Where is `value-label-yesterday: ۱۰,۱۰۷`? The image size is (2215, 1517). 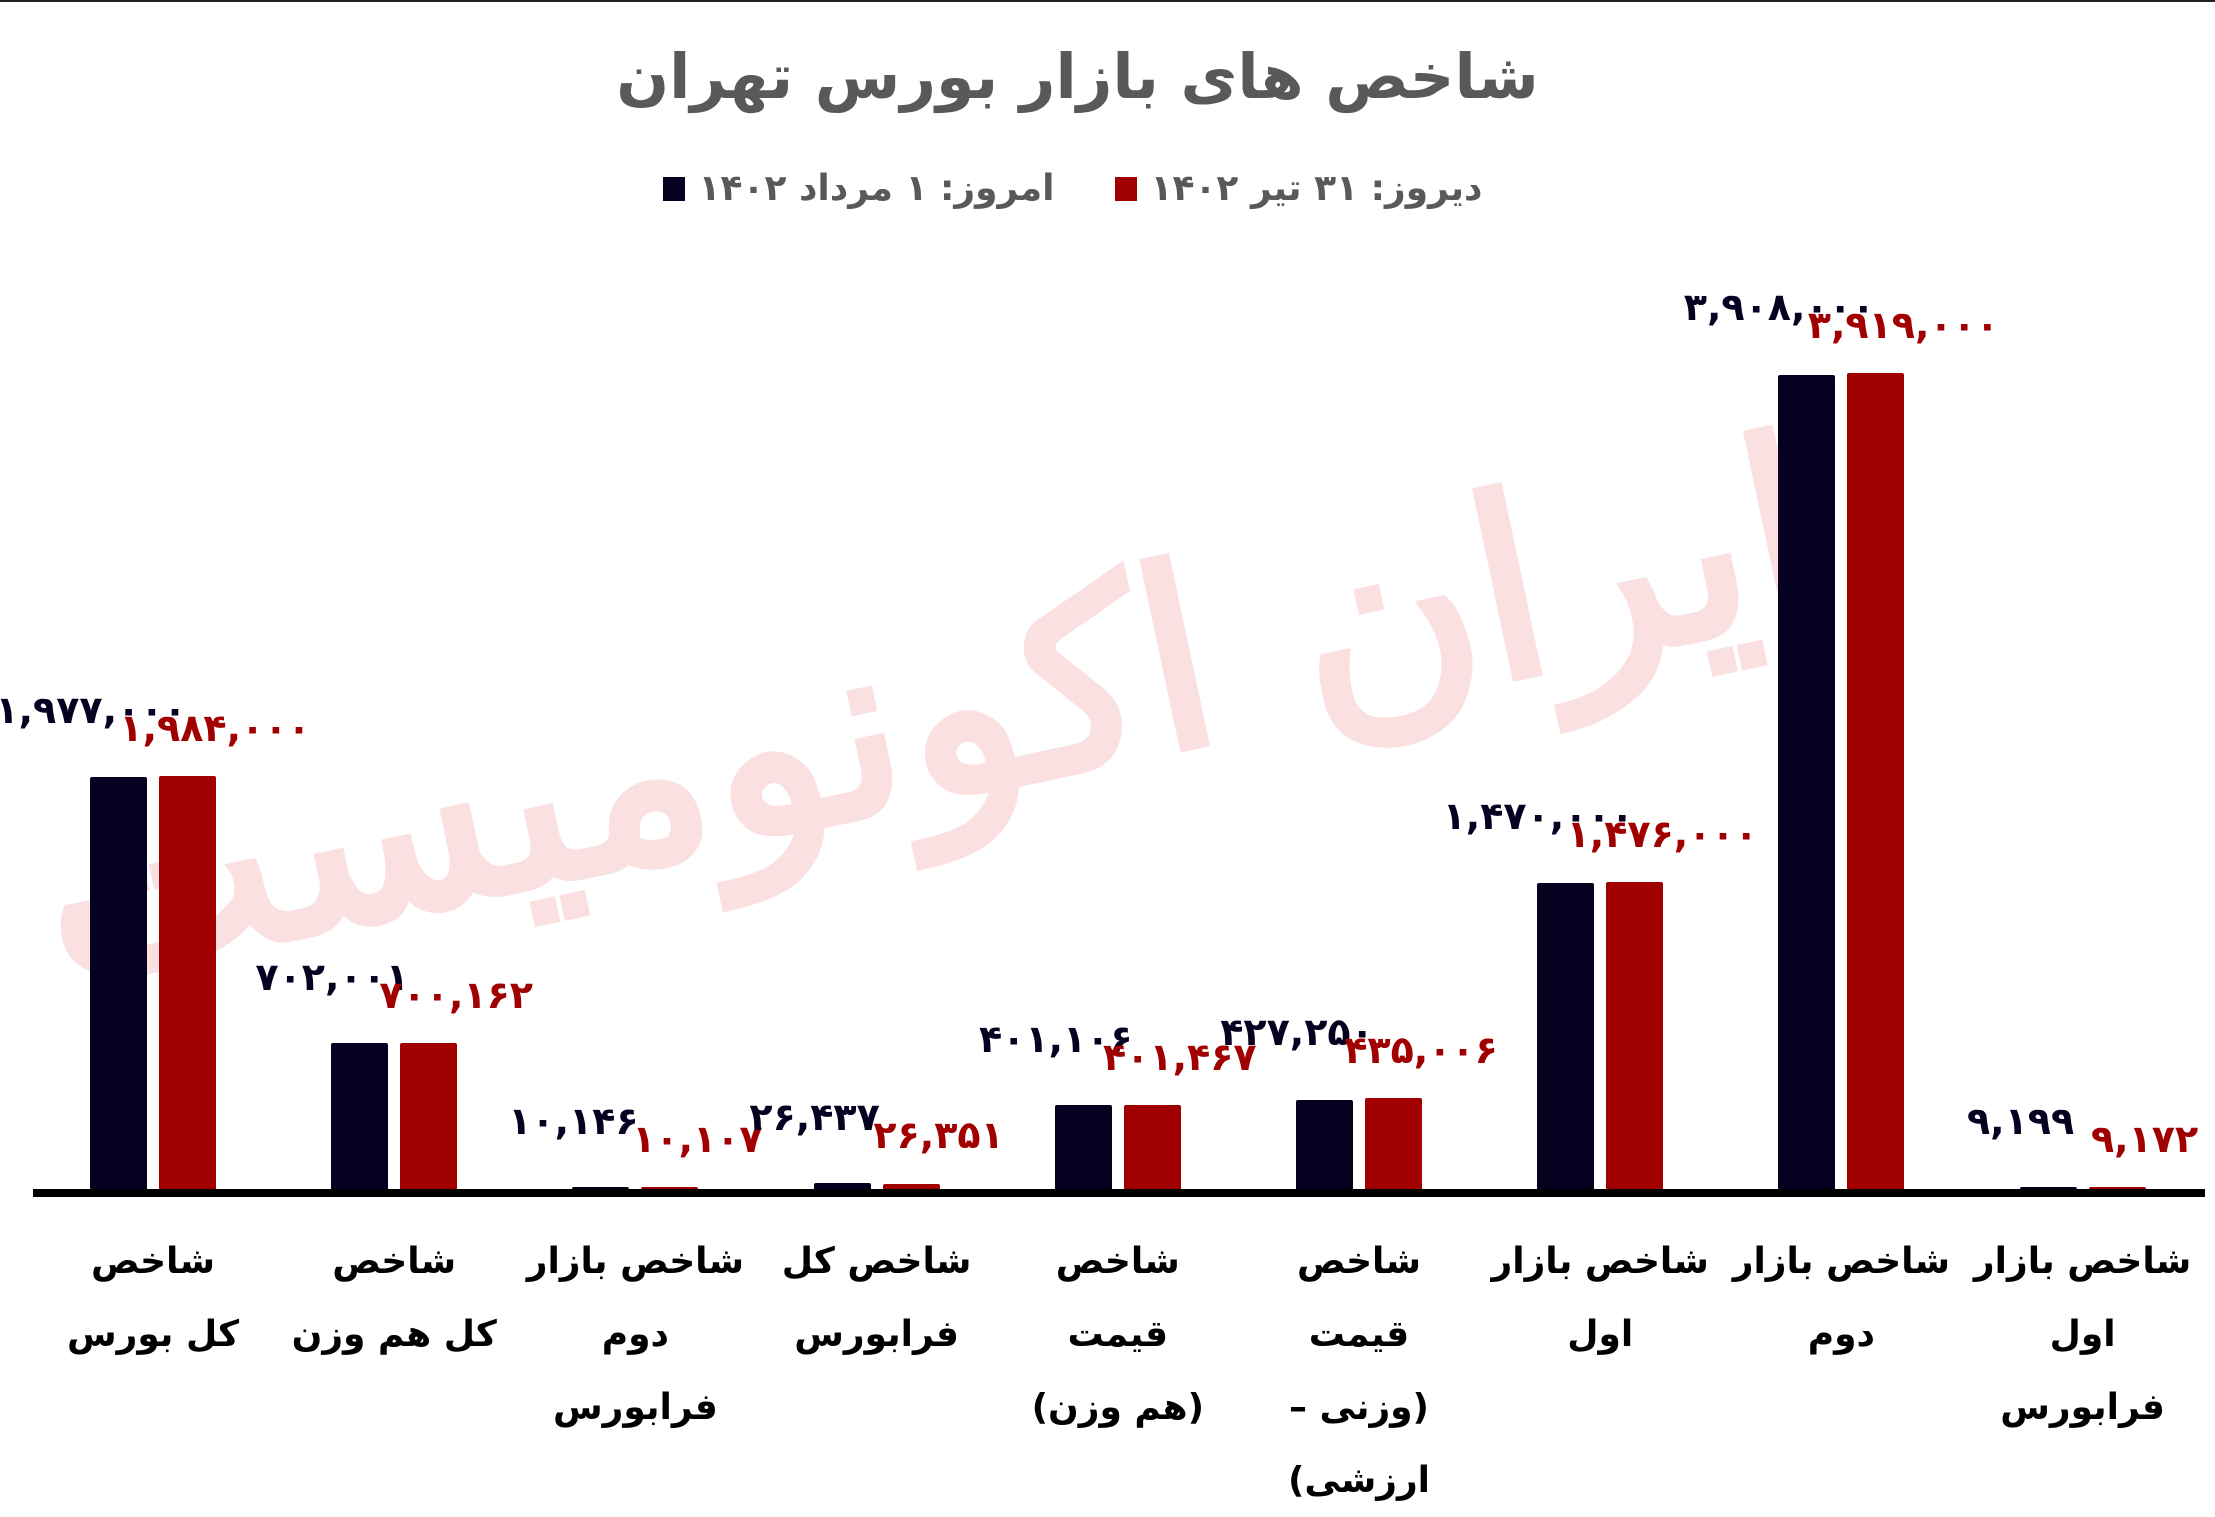
value-label-yesterday: ۱۰,۱۰۷ is located at coordinates (697, 1139).